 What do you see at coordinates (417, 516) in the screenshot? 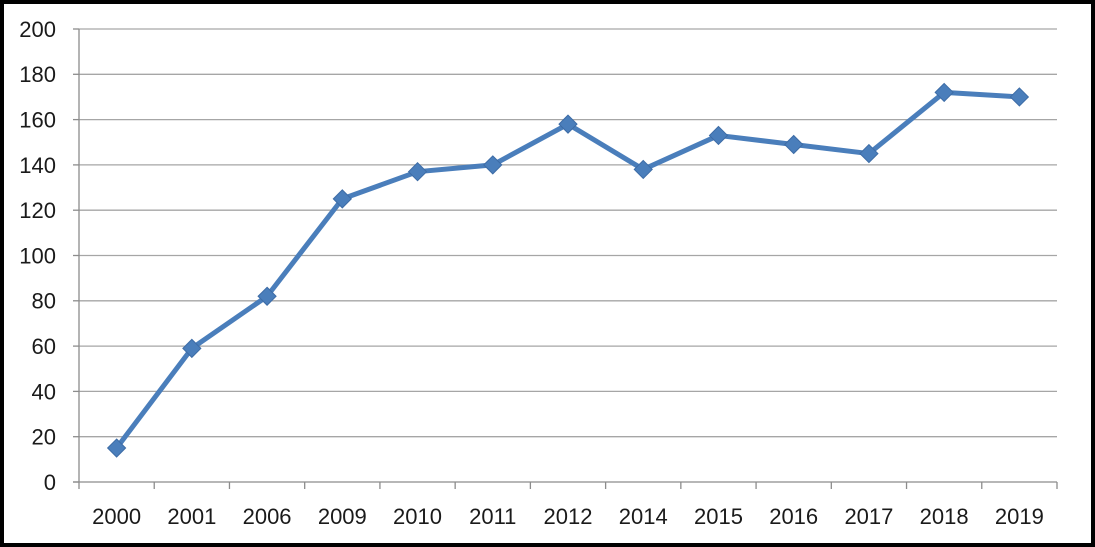
I see `x-tick-label: 2010` at bounding box center [417, 516].